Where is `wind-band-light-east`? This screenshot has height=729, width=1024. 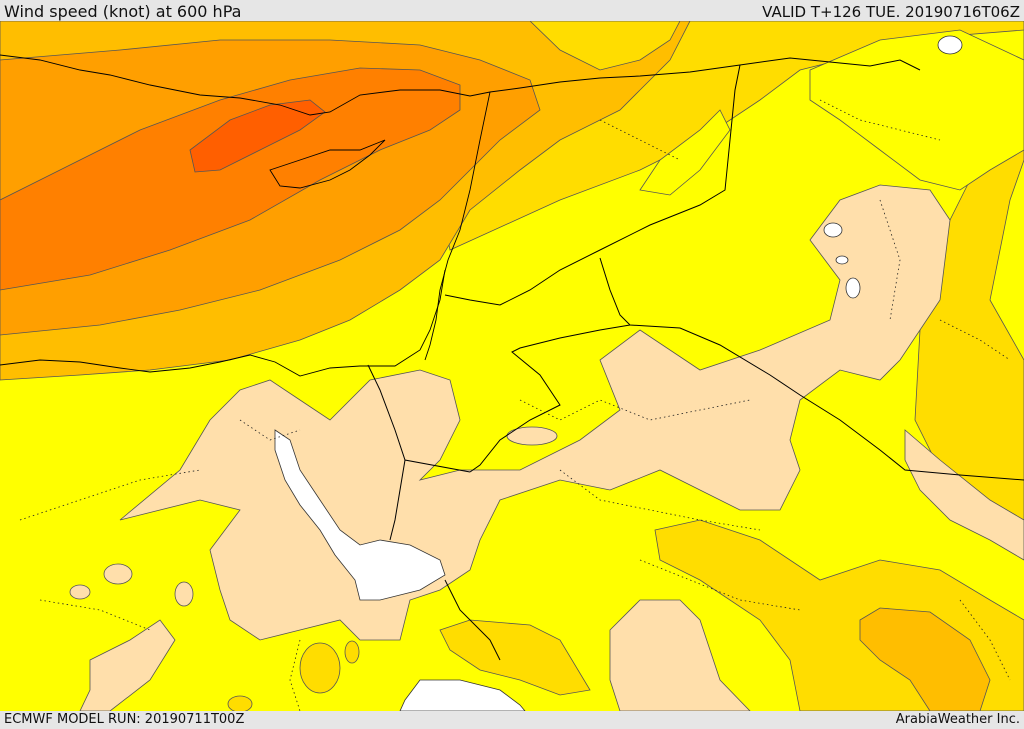 wind-band-light-east is located at coordinates (964, 495).